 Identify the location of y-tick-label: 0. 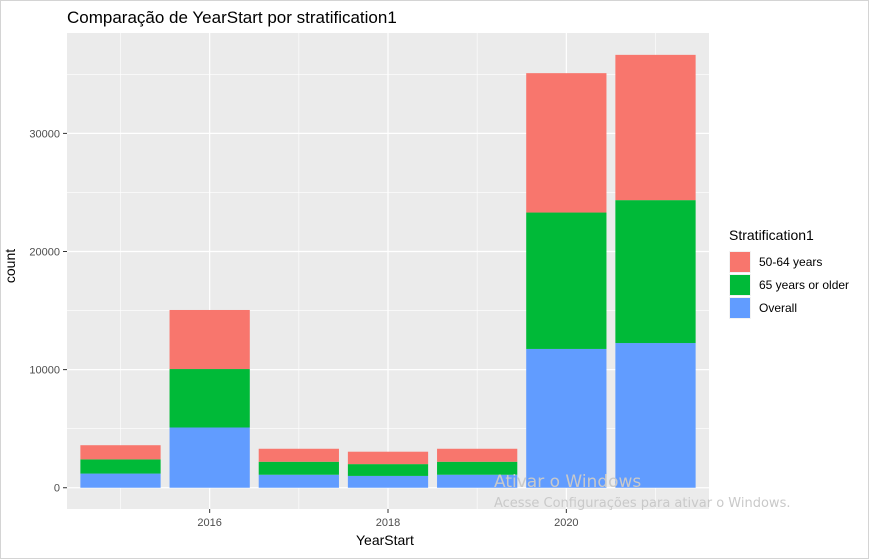
(57, 489).